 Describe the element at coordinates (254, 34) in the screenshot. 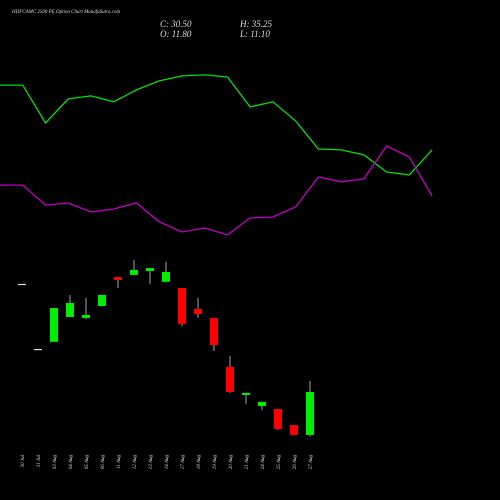

I see `summary-low: L: 11.10` at that location.